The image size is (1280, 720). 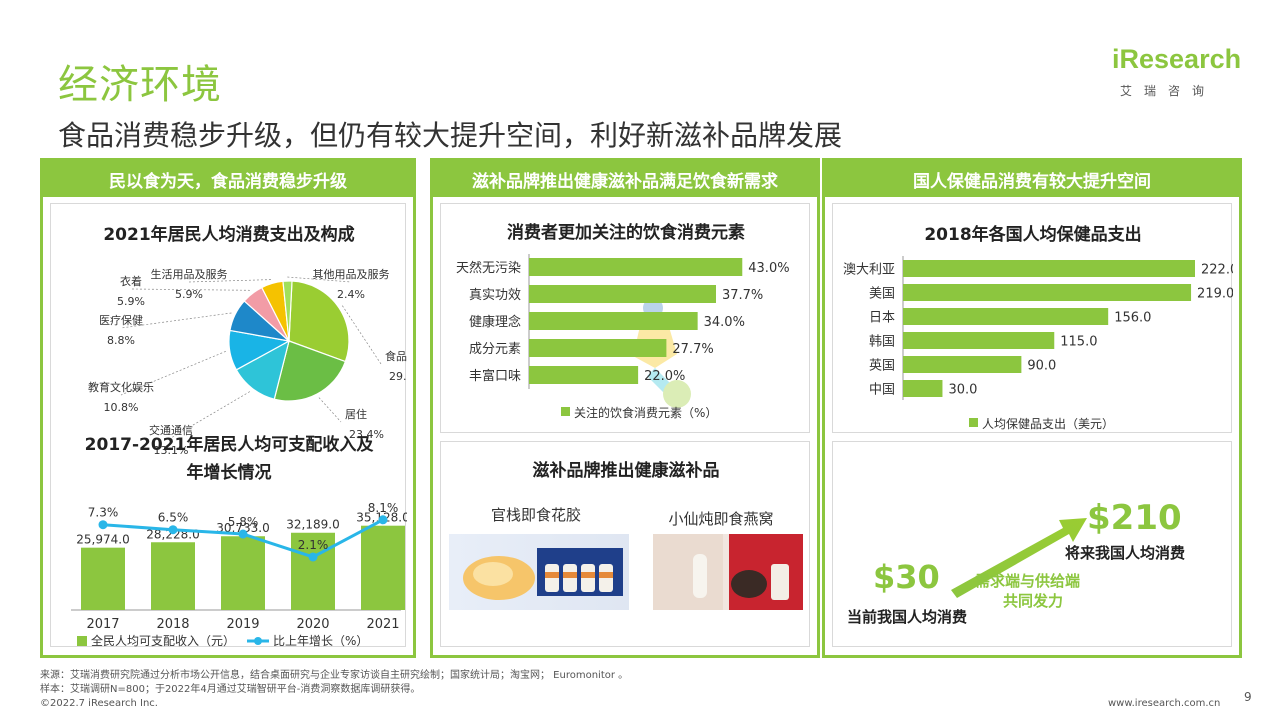 What do you see at coordinates (242, 624) in the screenshot?
I see `income-year-label-2019: 2019` at bounding box center [242, 624].